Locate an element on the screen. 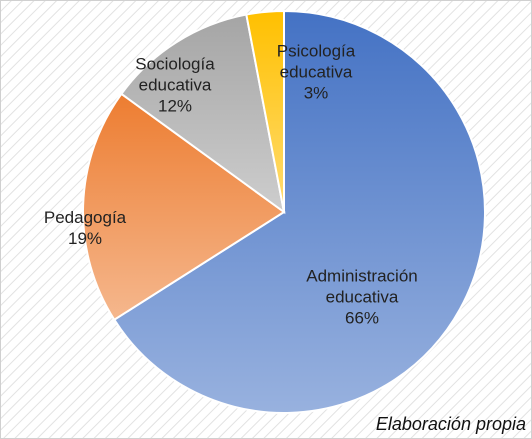 This screenshot has height=439, width=532. slice-label: Administración educativa 66% is located at coordinates (362, 297).